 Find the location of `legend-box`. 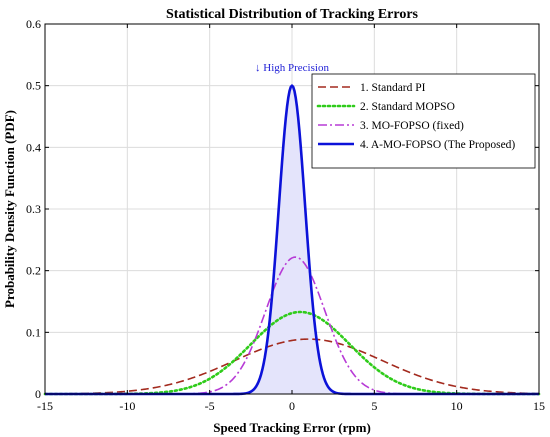

legend-box is located at coordinates (423, 121).